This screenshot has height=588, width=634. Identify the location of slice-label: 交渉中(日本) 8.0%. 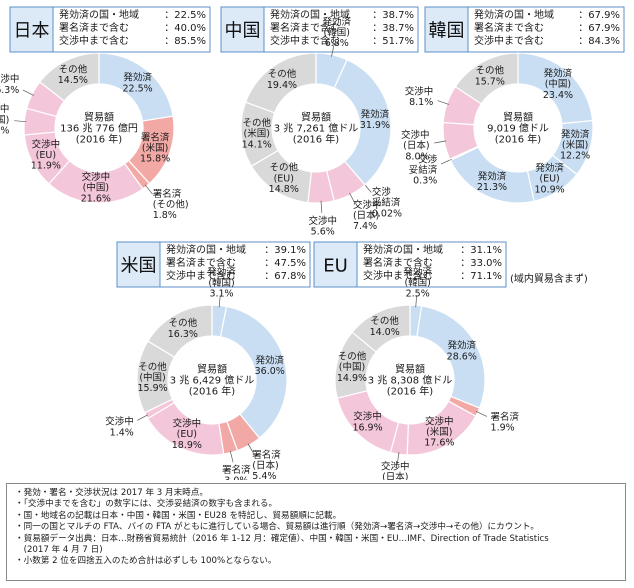
(415, 145).